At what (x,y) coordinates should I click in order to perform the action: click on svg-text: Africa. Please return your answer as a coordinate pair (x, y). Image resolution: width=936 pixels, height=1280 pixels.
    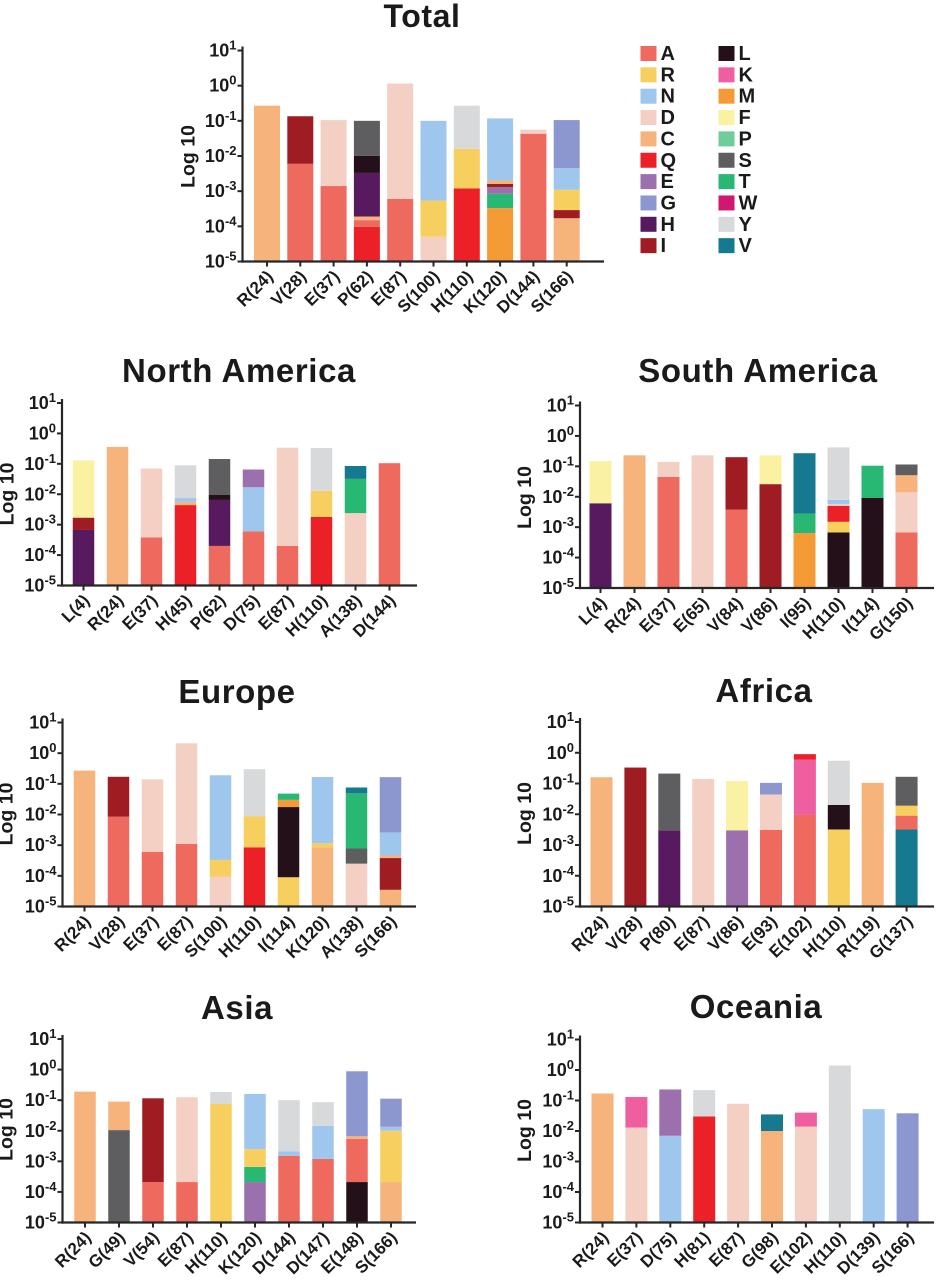
    Looking at the image, I should click on (763, 690).